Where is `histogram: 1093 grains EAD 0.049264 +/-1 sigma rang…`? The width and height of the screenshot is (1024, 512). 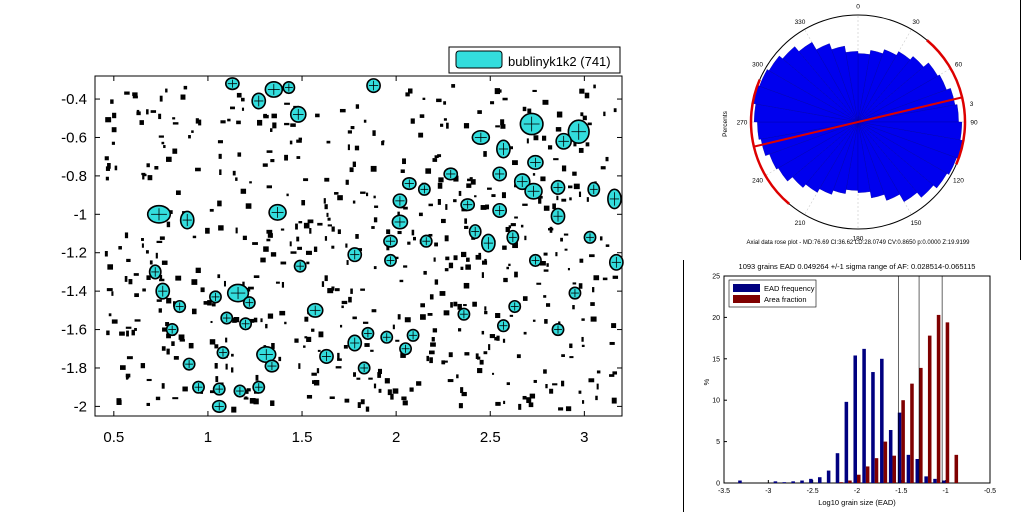 histogram: 1093 grains EAD 0.049264 +/-1 sigma rang… is located at coordinates (849, 384).